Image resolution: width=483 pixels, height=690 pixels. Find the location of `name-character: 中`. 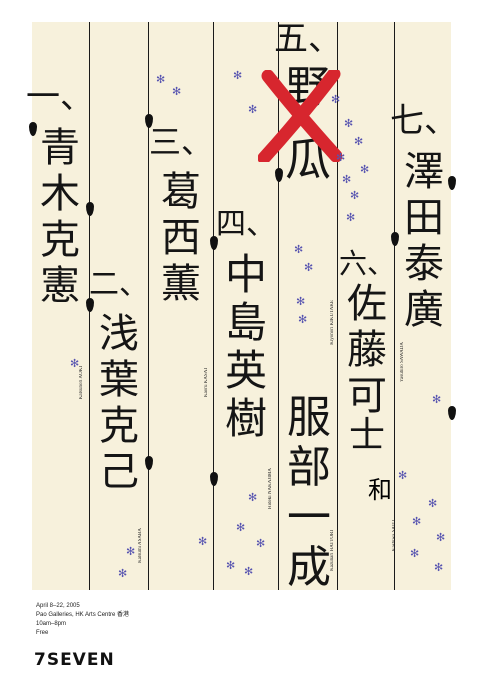

name-character: 中 is located at coordinates (245, 274).